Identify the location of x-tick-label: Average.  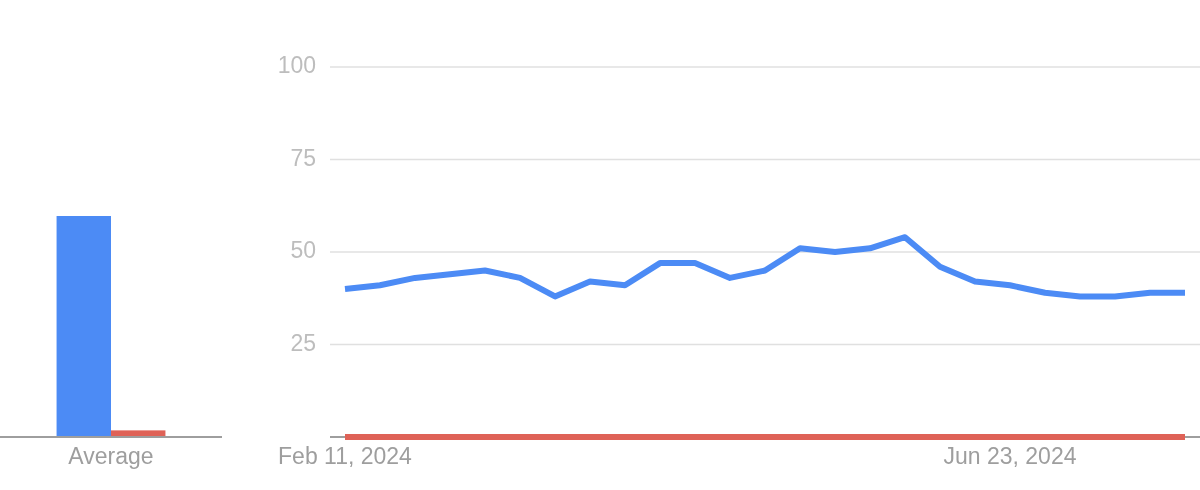
(111, 456).